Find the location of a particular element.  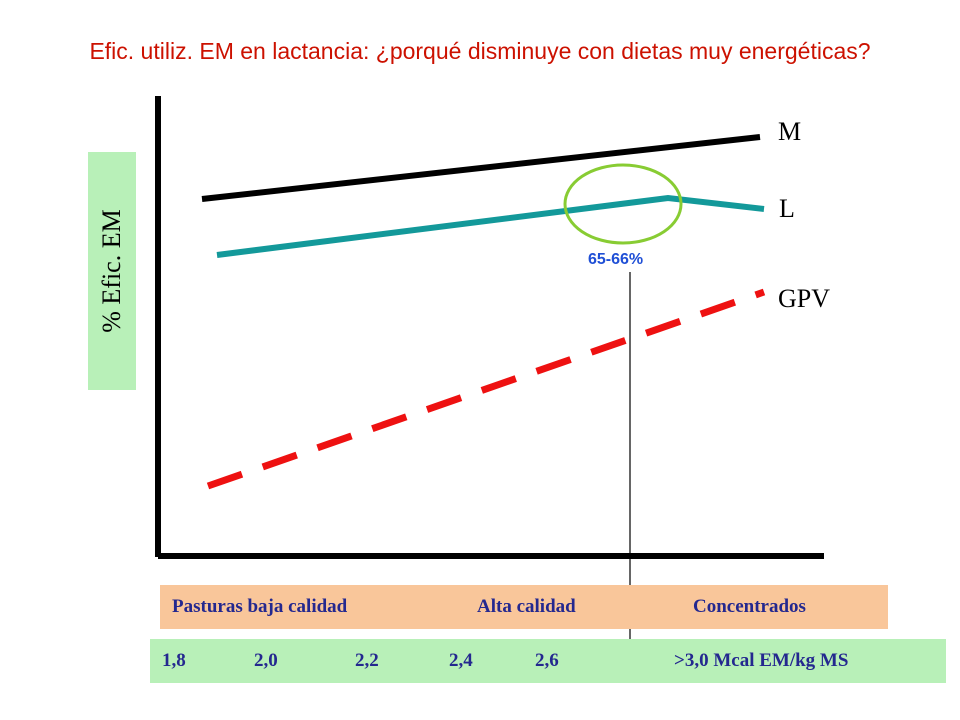

label-l: L is located at coordinates (787, 208).